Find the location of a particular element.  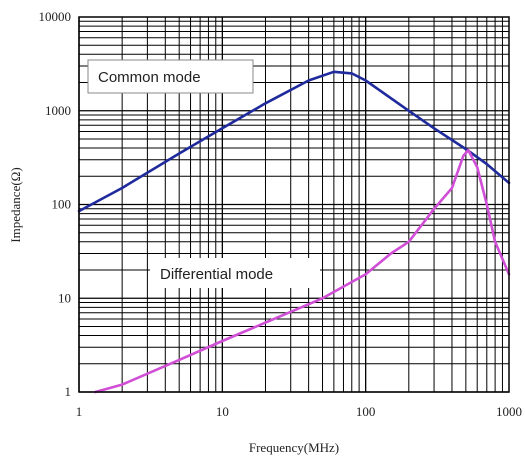

x-tick-labels: 1 10 100 1000 is located at coordinates (299, 411).